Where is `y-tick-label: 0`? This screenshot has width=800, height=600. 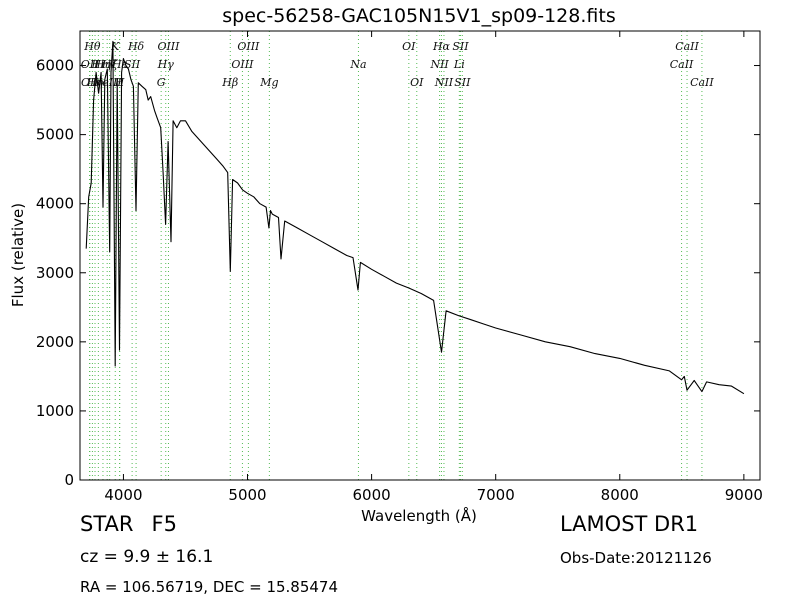 y-tick-label: 0 is located at coordinates (69, 480).